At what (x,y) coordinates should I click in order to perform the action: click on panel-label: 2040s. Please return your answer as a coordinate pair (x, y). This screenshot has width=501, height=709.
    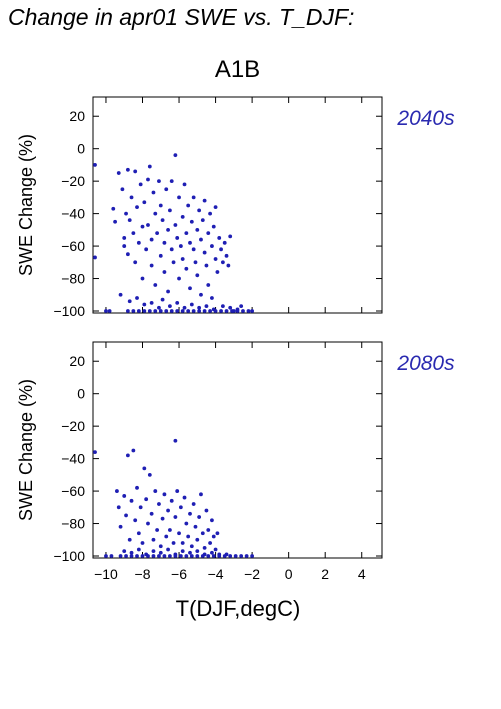
    Looking at the image, I should click on (425, 118).